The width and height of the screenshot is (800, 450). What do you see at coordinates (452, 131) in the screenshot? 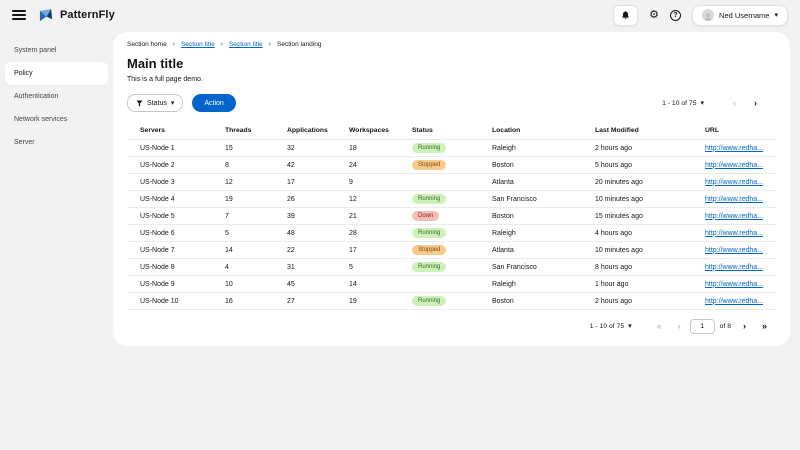
I see `column-header-status: Status` at bounding box center [452, 131].